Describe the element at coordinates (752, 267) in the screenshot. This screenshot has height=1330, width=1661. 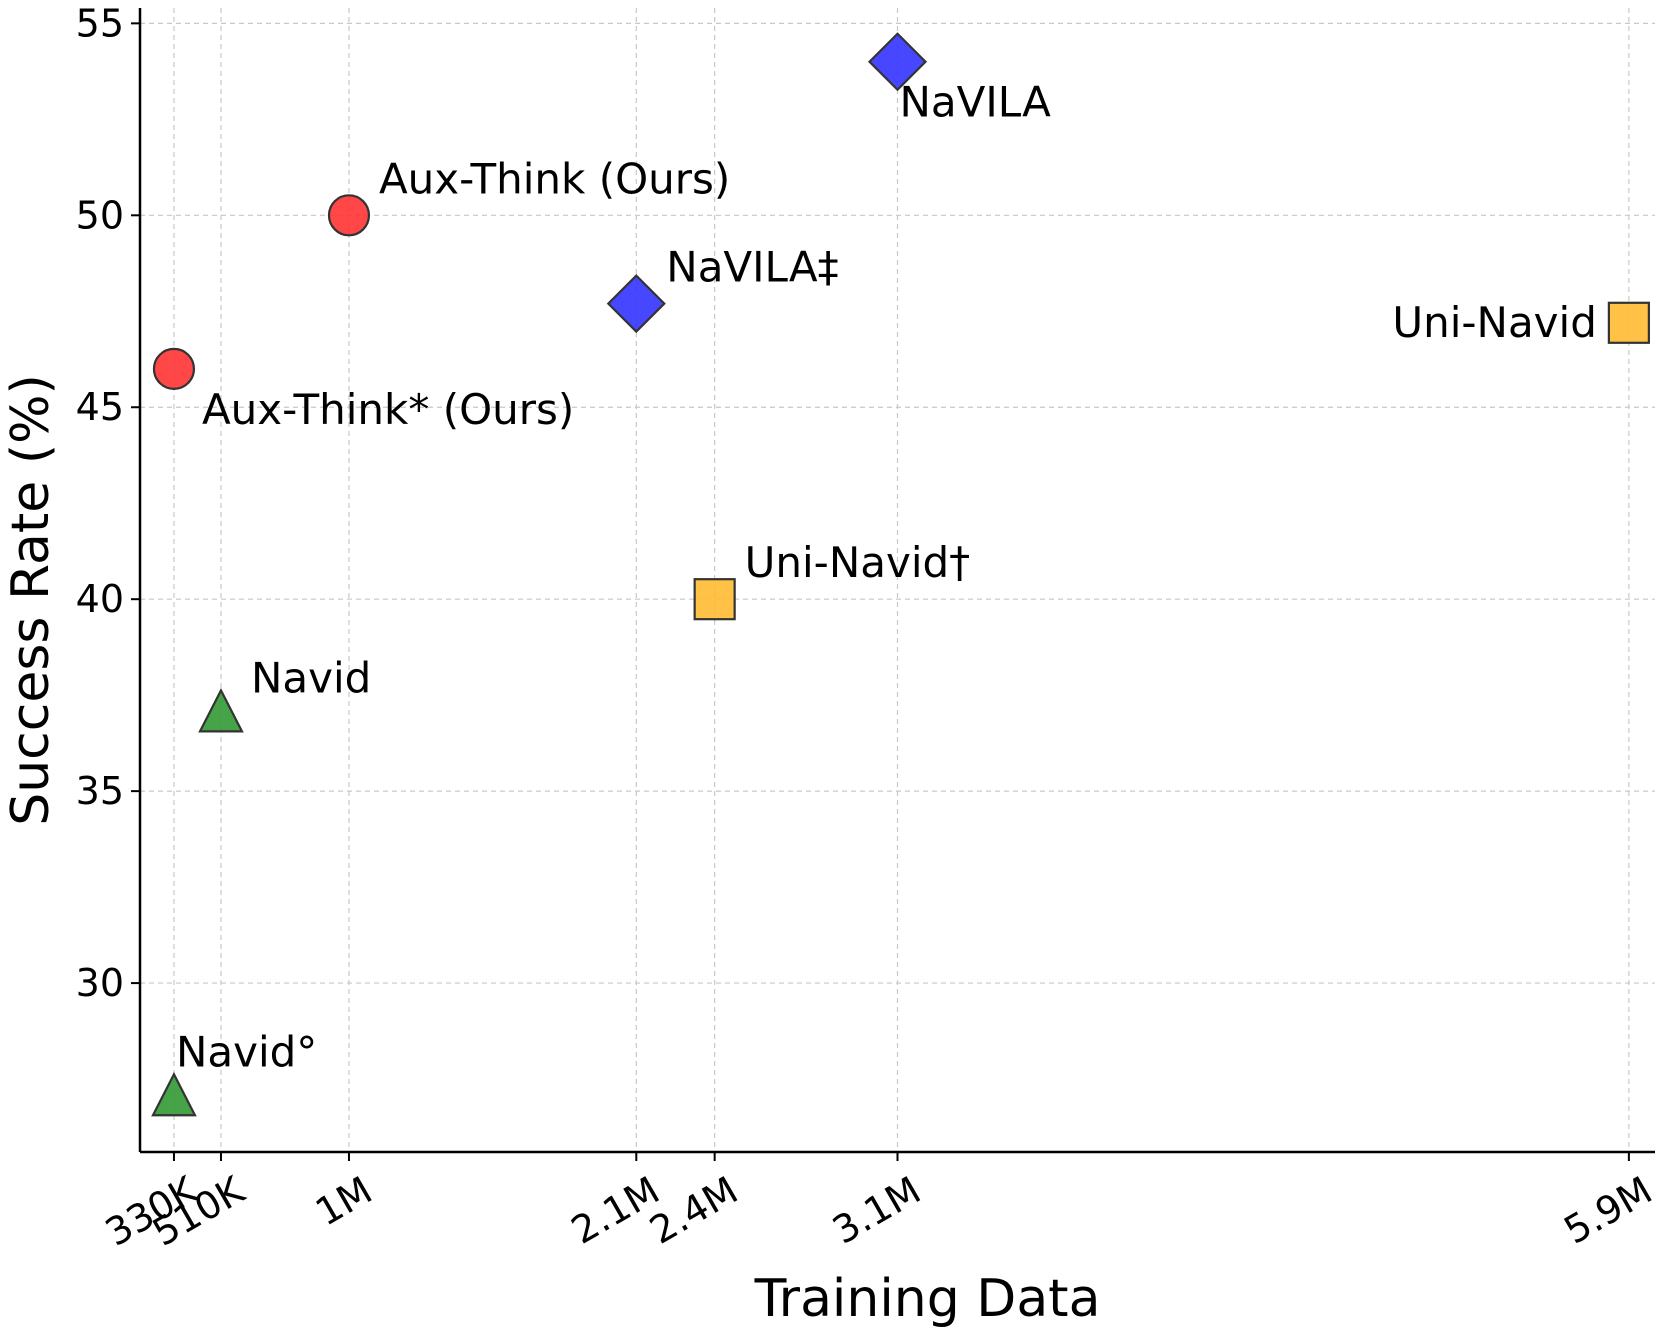
I see `point-label: NaVILA‡` at that location.